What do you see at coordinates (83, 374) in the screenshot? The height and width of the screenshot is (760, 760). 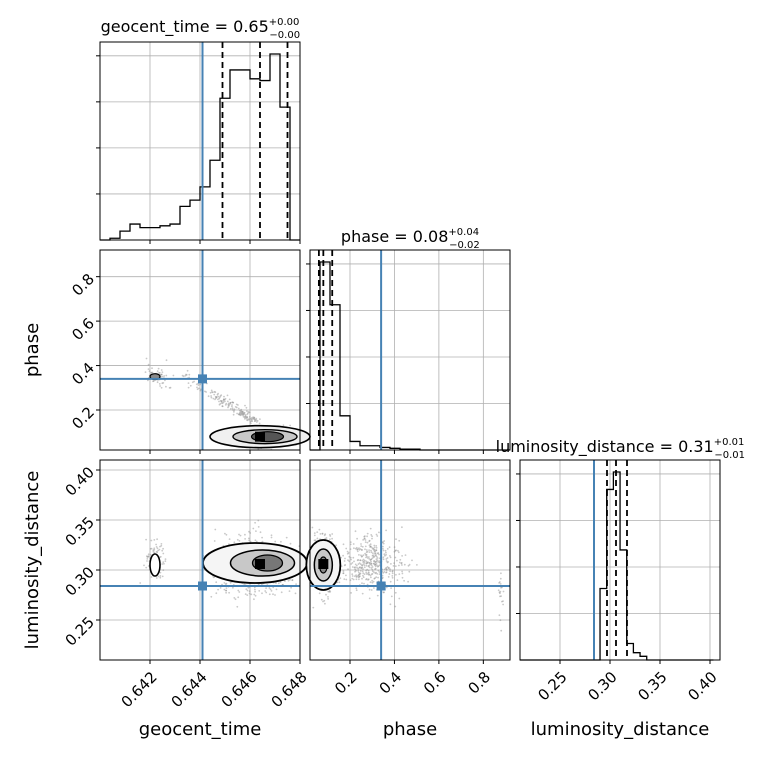 I see `tick-label-y: 0.4` at bounding box center [83, 374].